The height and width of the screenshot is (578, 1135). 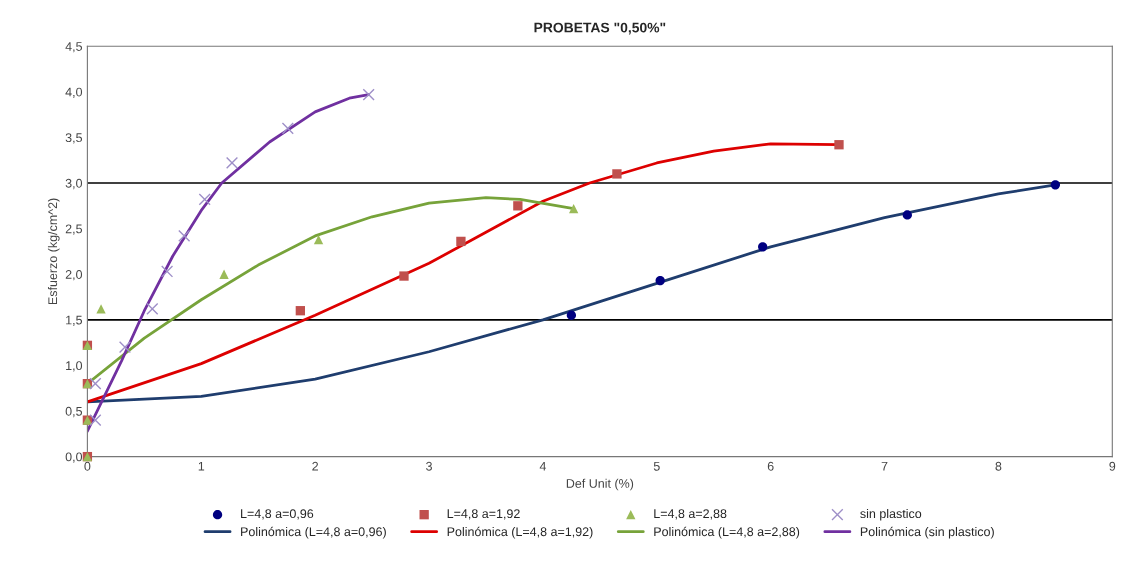 What do you see at coordinates (87, 466) in the screenshot?
I see `x-tick-label: 0` at bounding box center [87, 466].